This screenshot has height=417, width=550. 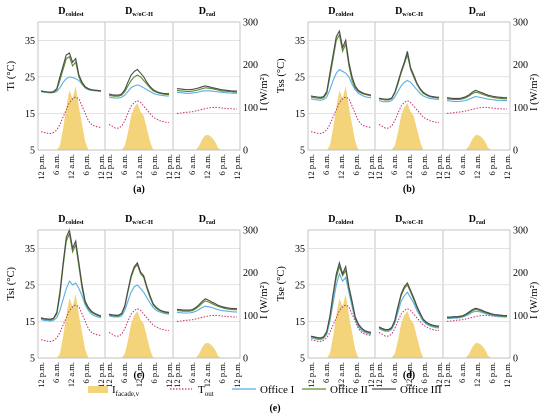 What do you see at coordinates (281, 75) in the screenshot?
I see `y-axis-label: Tss (°C)` at bounding box center [281, 75].